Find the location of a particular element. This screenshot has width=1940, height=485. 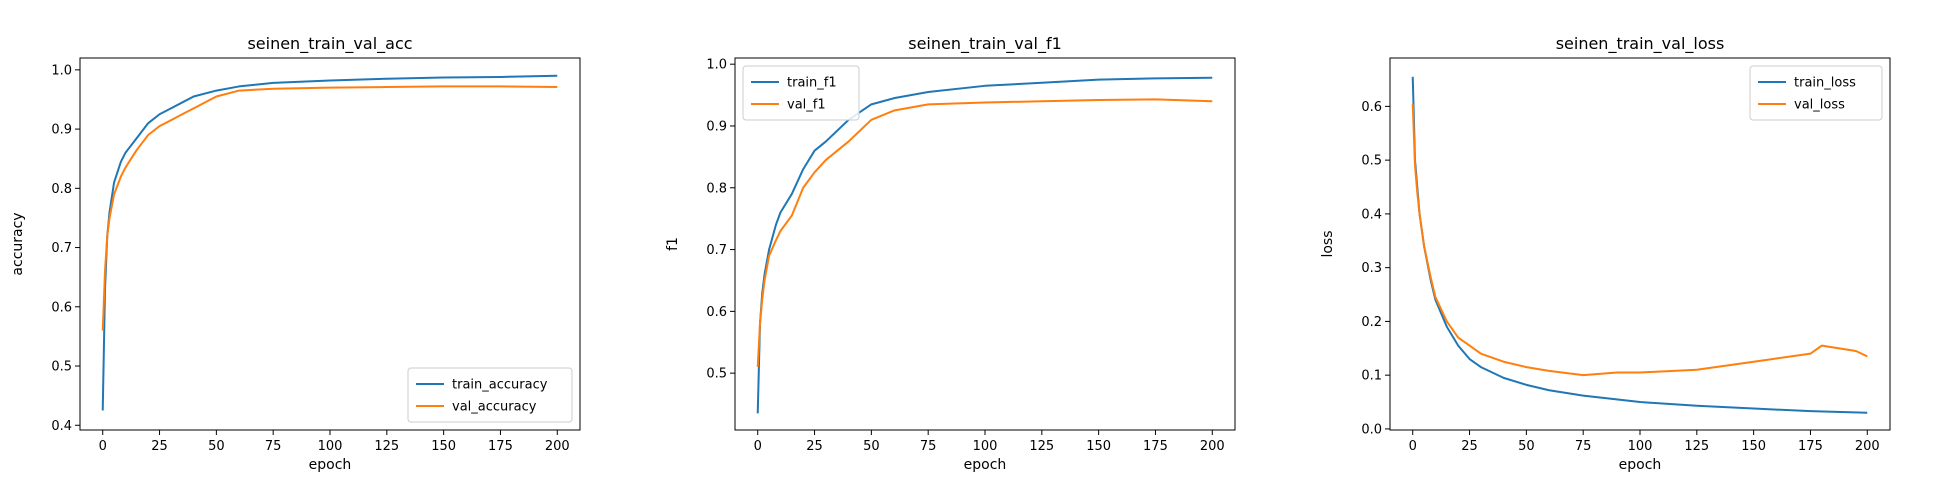

legend: train_f1 val_f1 is located at coordinates (801, 93).